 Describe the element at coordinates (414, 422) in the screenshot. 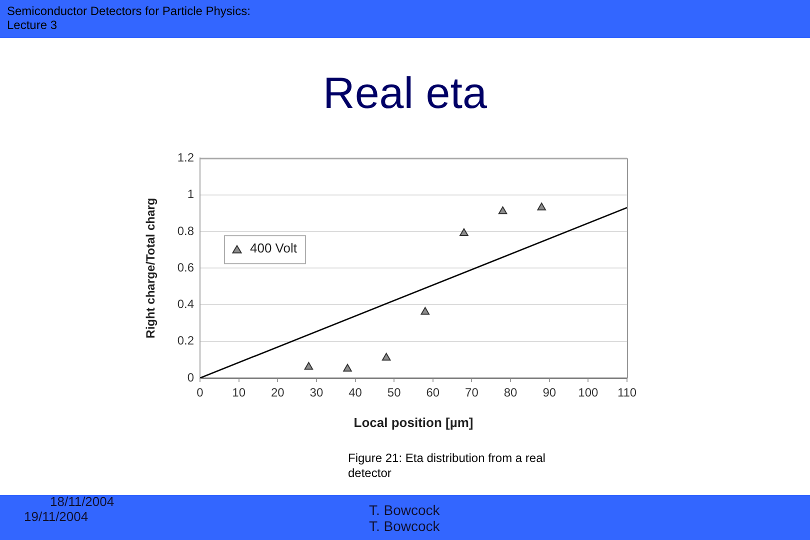

I see `x-axis-title: Local position [µm]` at that location.